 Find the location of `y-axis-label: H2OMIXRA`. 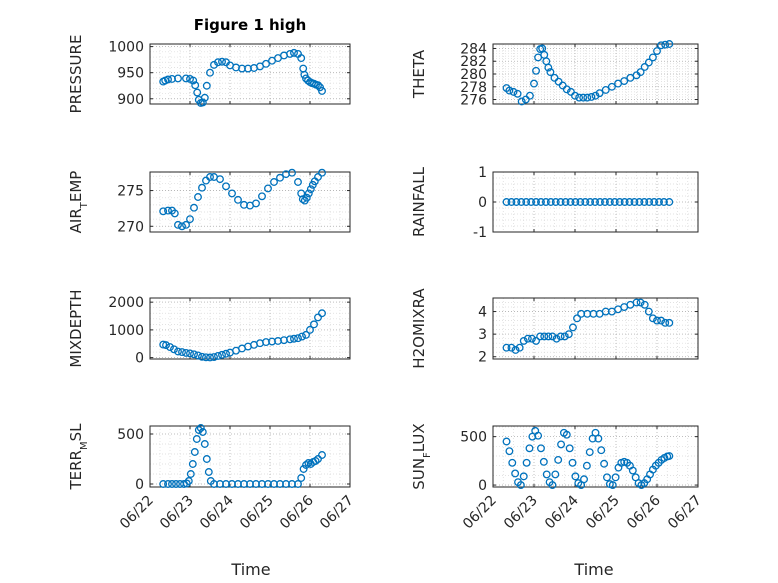

y-axis-label: H2OMIXRA is located at coordinates (419, 328).